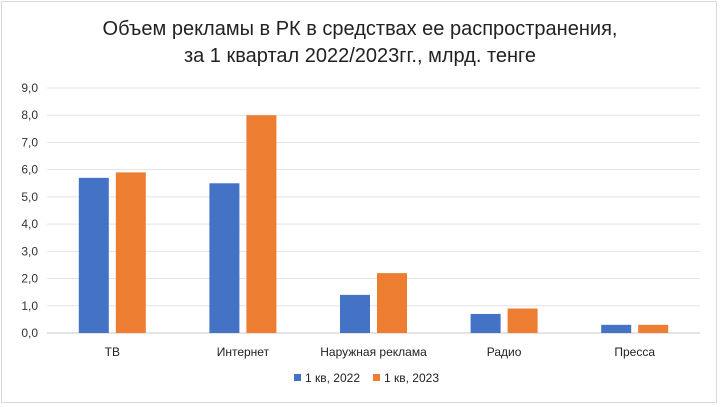 This screenshot has height=407, width=720. What do you see at coordinates (373, 352) in the screenshot?
I see `x-category-label: Наружная реклама` at bounding box center [373, 352].